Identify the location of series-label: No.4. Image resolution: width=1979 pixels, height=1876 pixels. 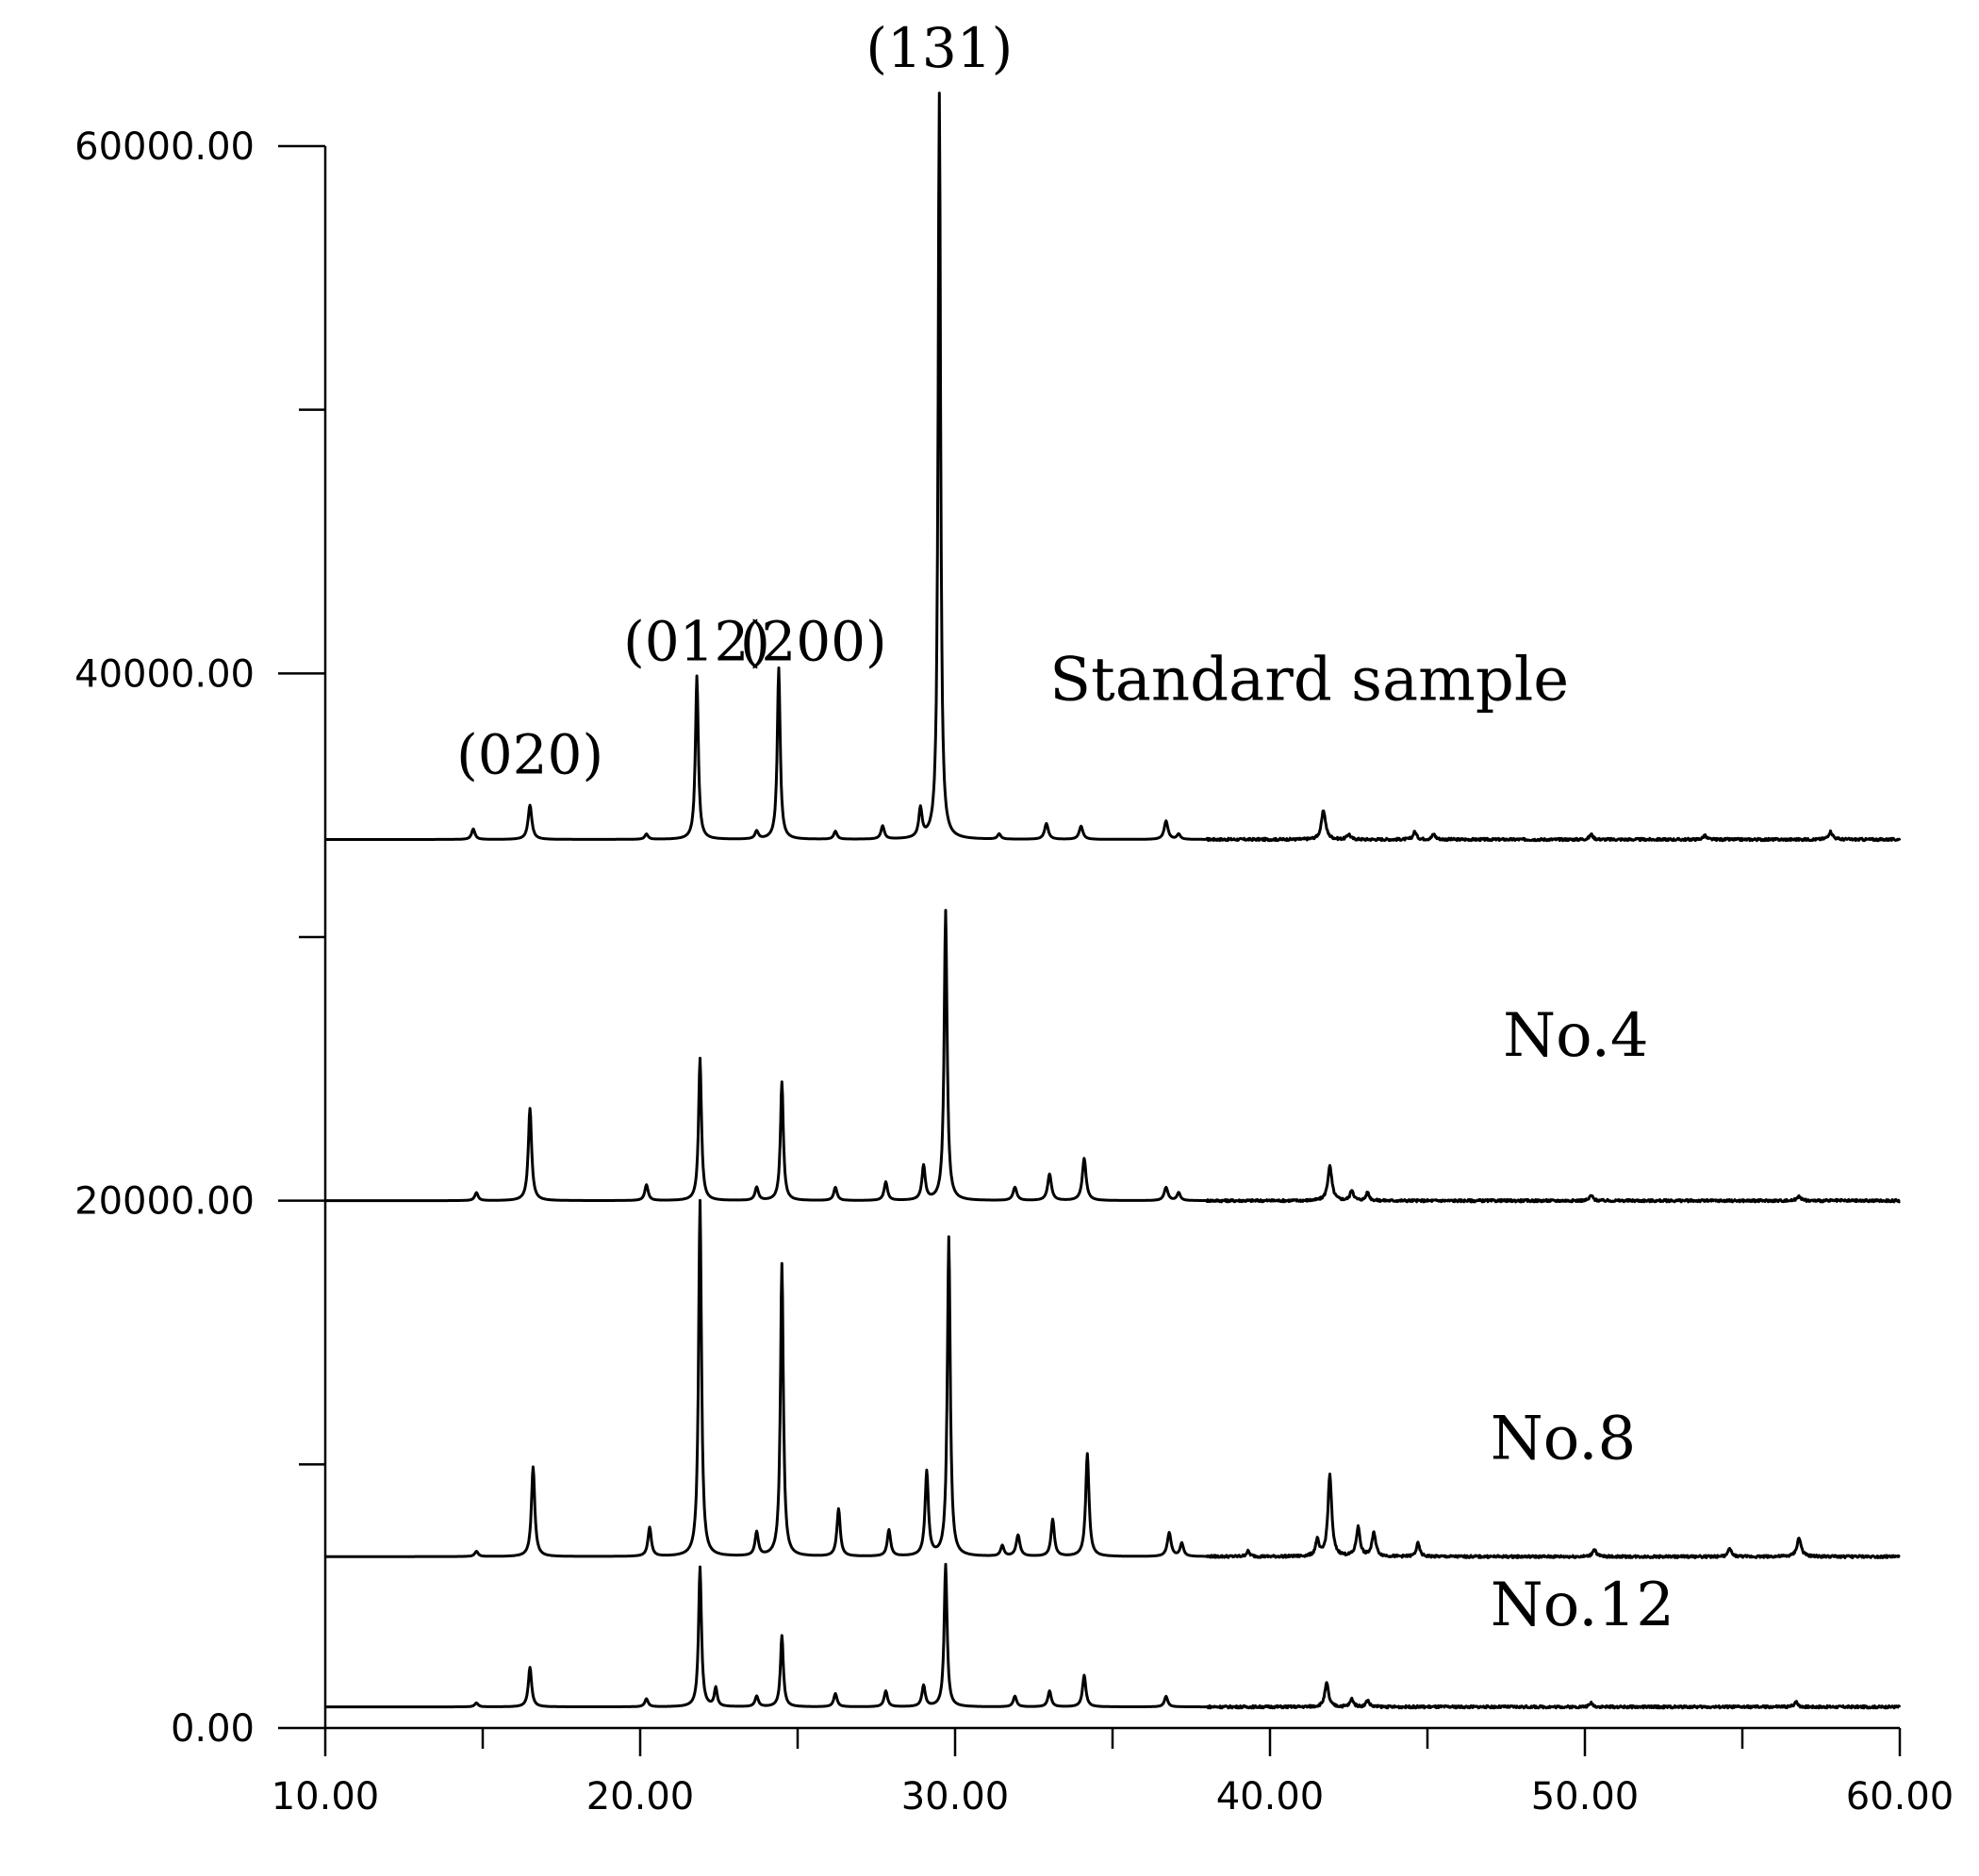
(1575, 1036).